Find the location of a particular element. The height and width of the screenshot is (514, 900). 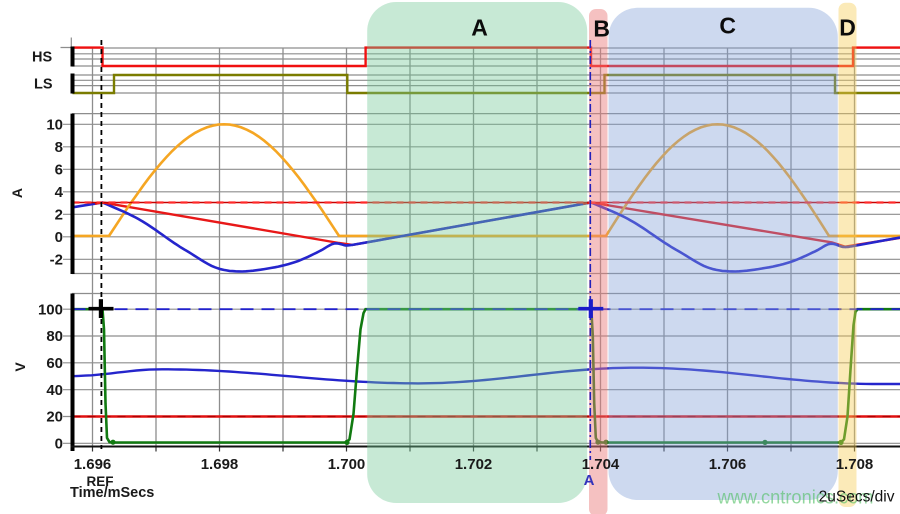

svg-text: 1.696 is located at coordinates (93, 464).